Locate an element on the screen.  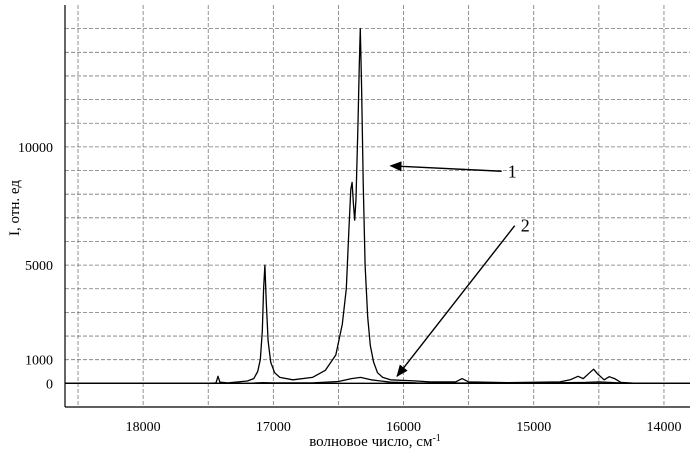
annotation-label-1: 1 is located at coordinates (512, 171).